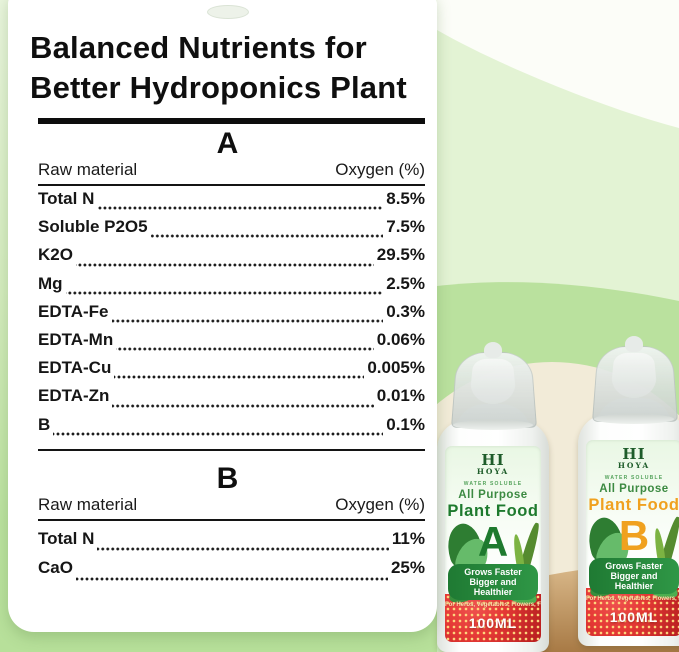 This screenshot has width=679, height=652. I want to click on raw-material-name: B, so click(44, 424).